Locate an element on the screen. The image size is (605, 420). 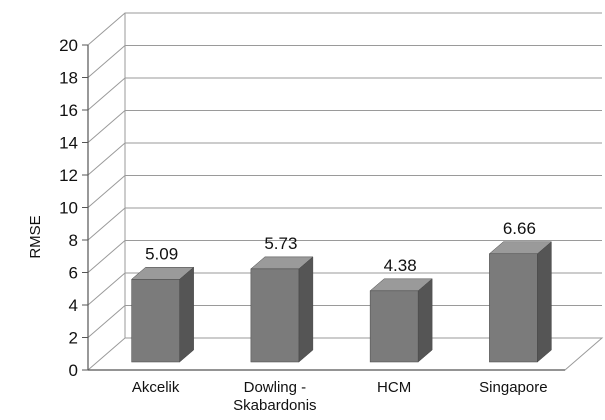
category-line: HCM is located at coordinates (394, 387).